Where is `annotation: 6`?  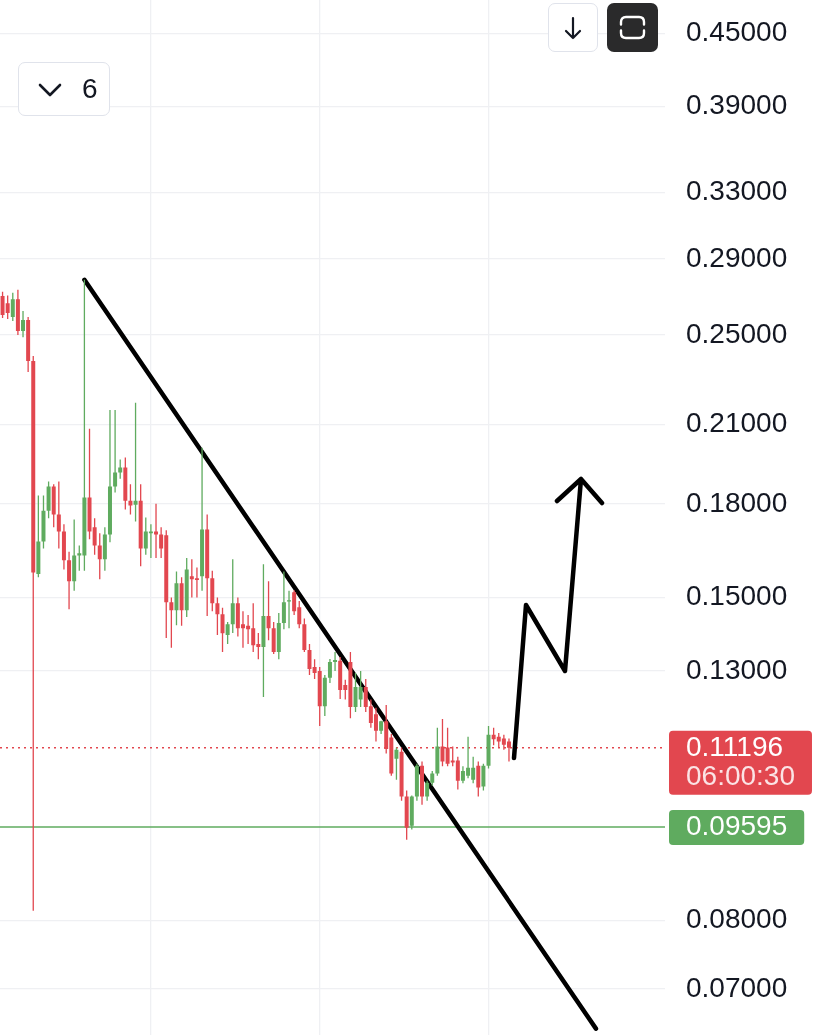 annotation: 6 is located at coordinates (90, 89).